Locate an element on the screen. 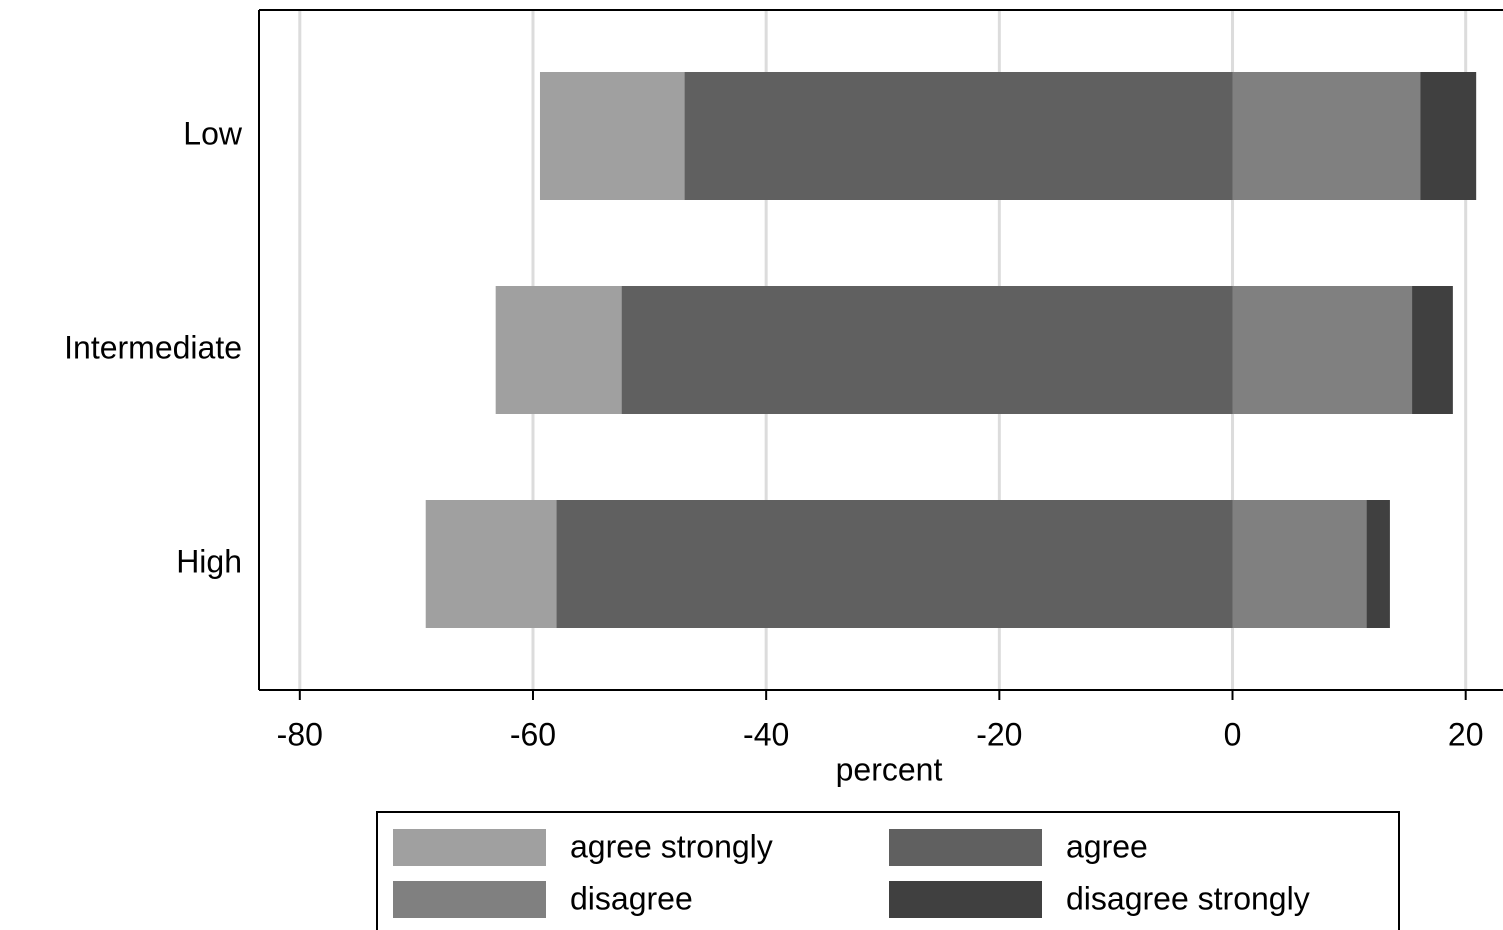  y-tick-label: Low is located at coordinates (213, 133).